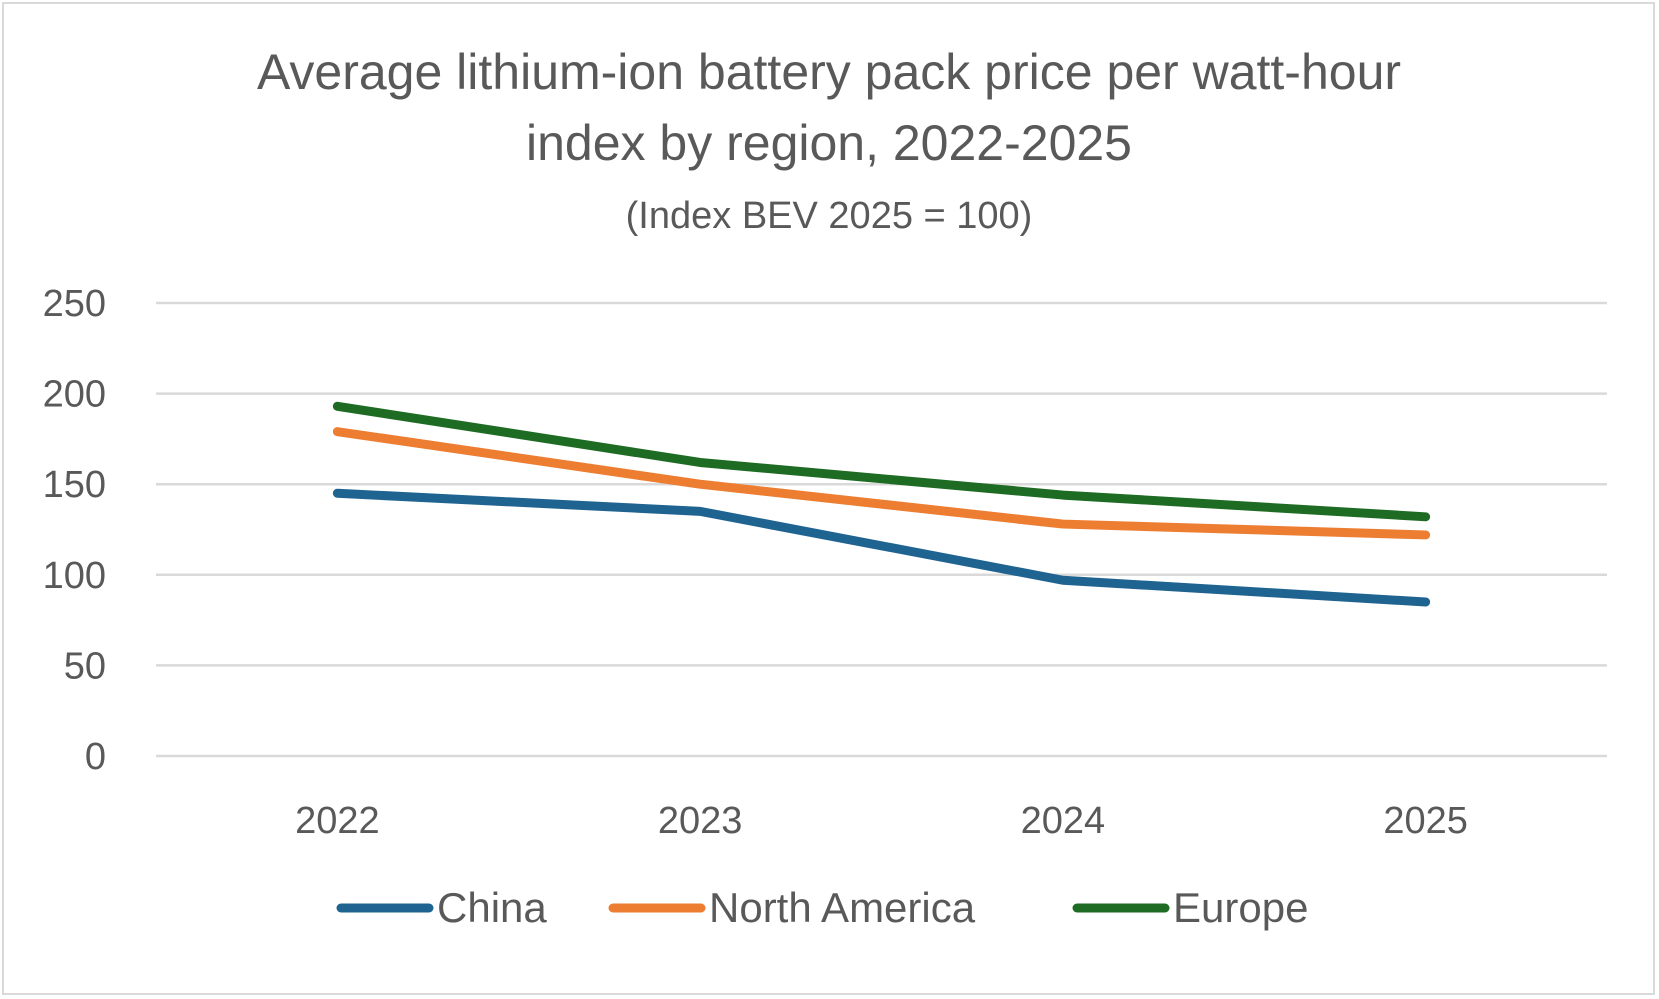 The height and width of the screenshot is (999, 1659). What do you see at coordinates (95, 757) in the screenshot?
I see `y-tick-label: 0` at bounding box center [95, 757].